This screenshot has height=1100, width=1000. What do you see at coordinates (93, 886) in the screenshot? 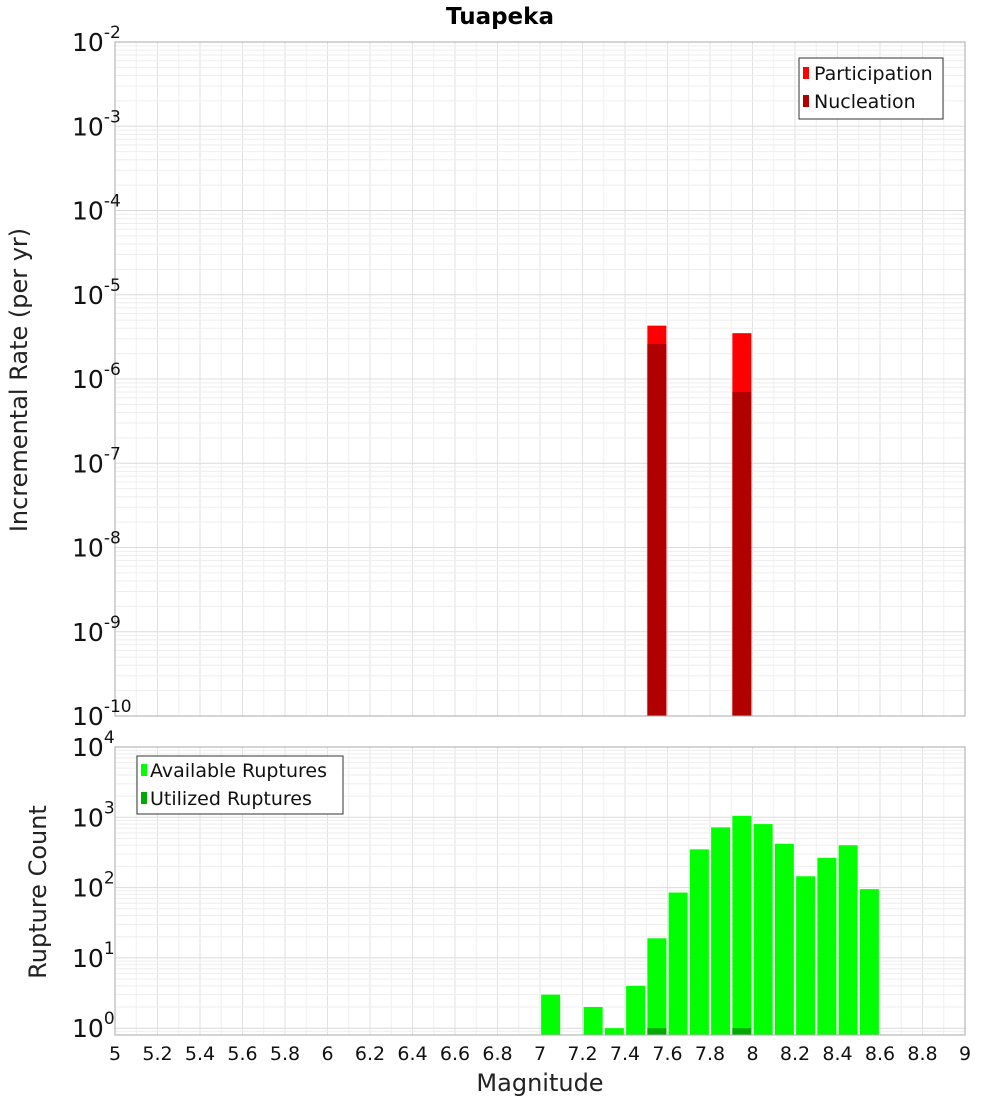
I see `bottom-y-tick-label: 10²` at bounding box center [93, 886].